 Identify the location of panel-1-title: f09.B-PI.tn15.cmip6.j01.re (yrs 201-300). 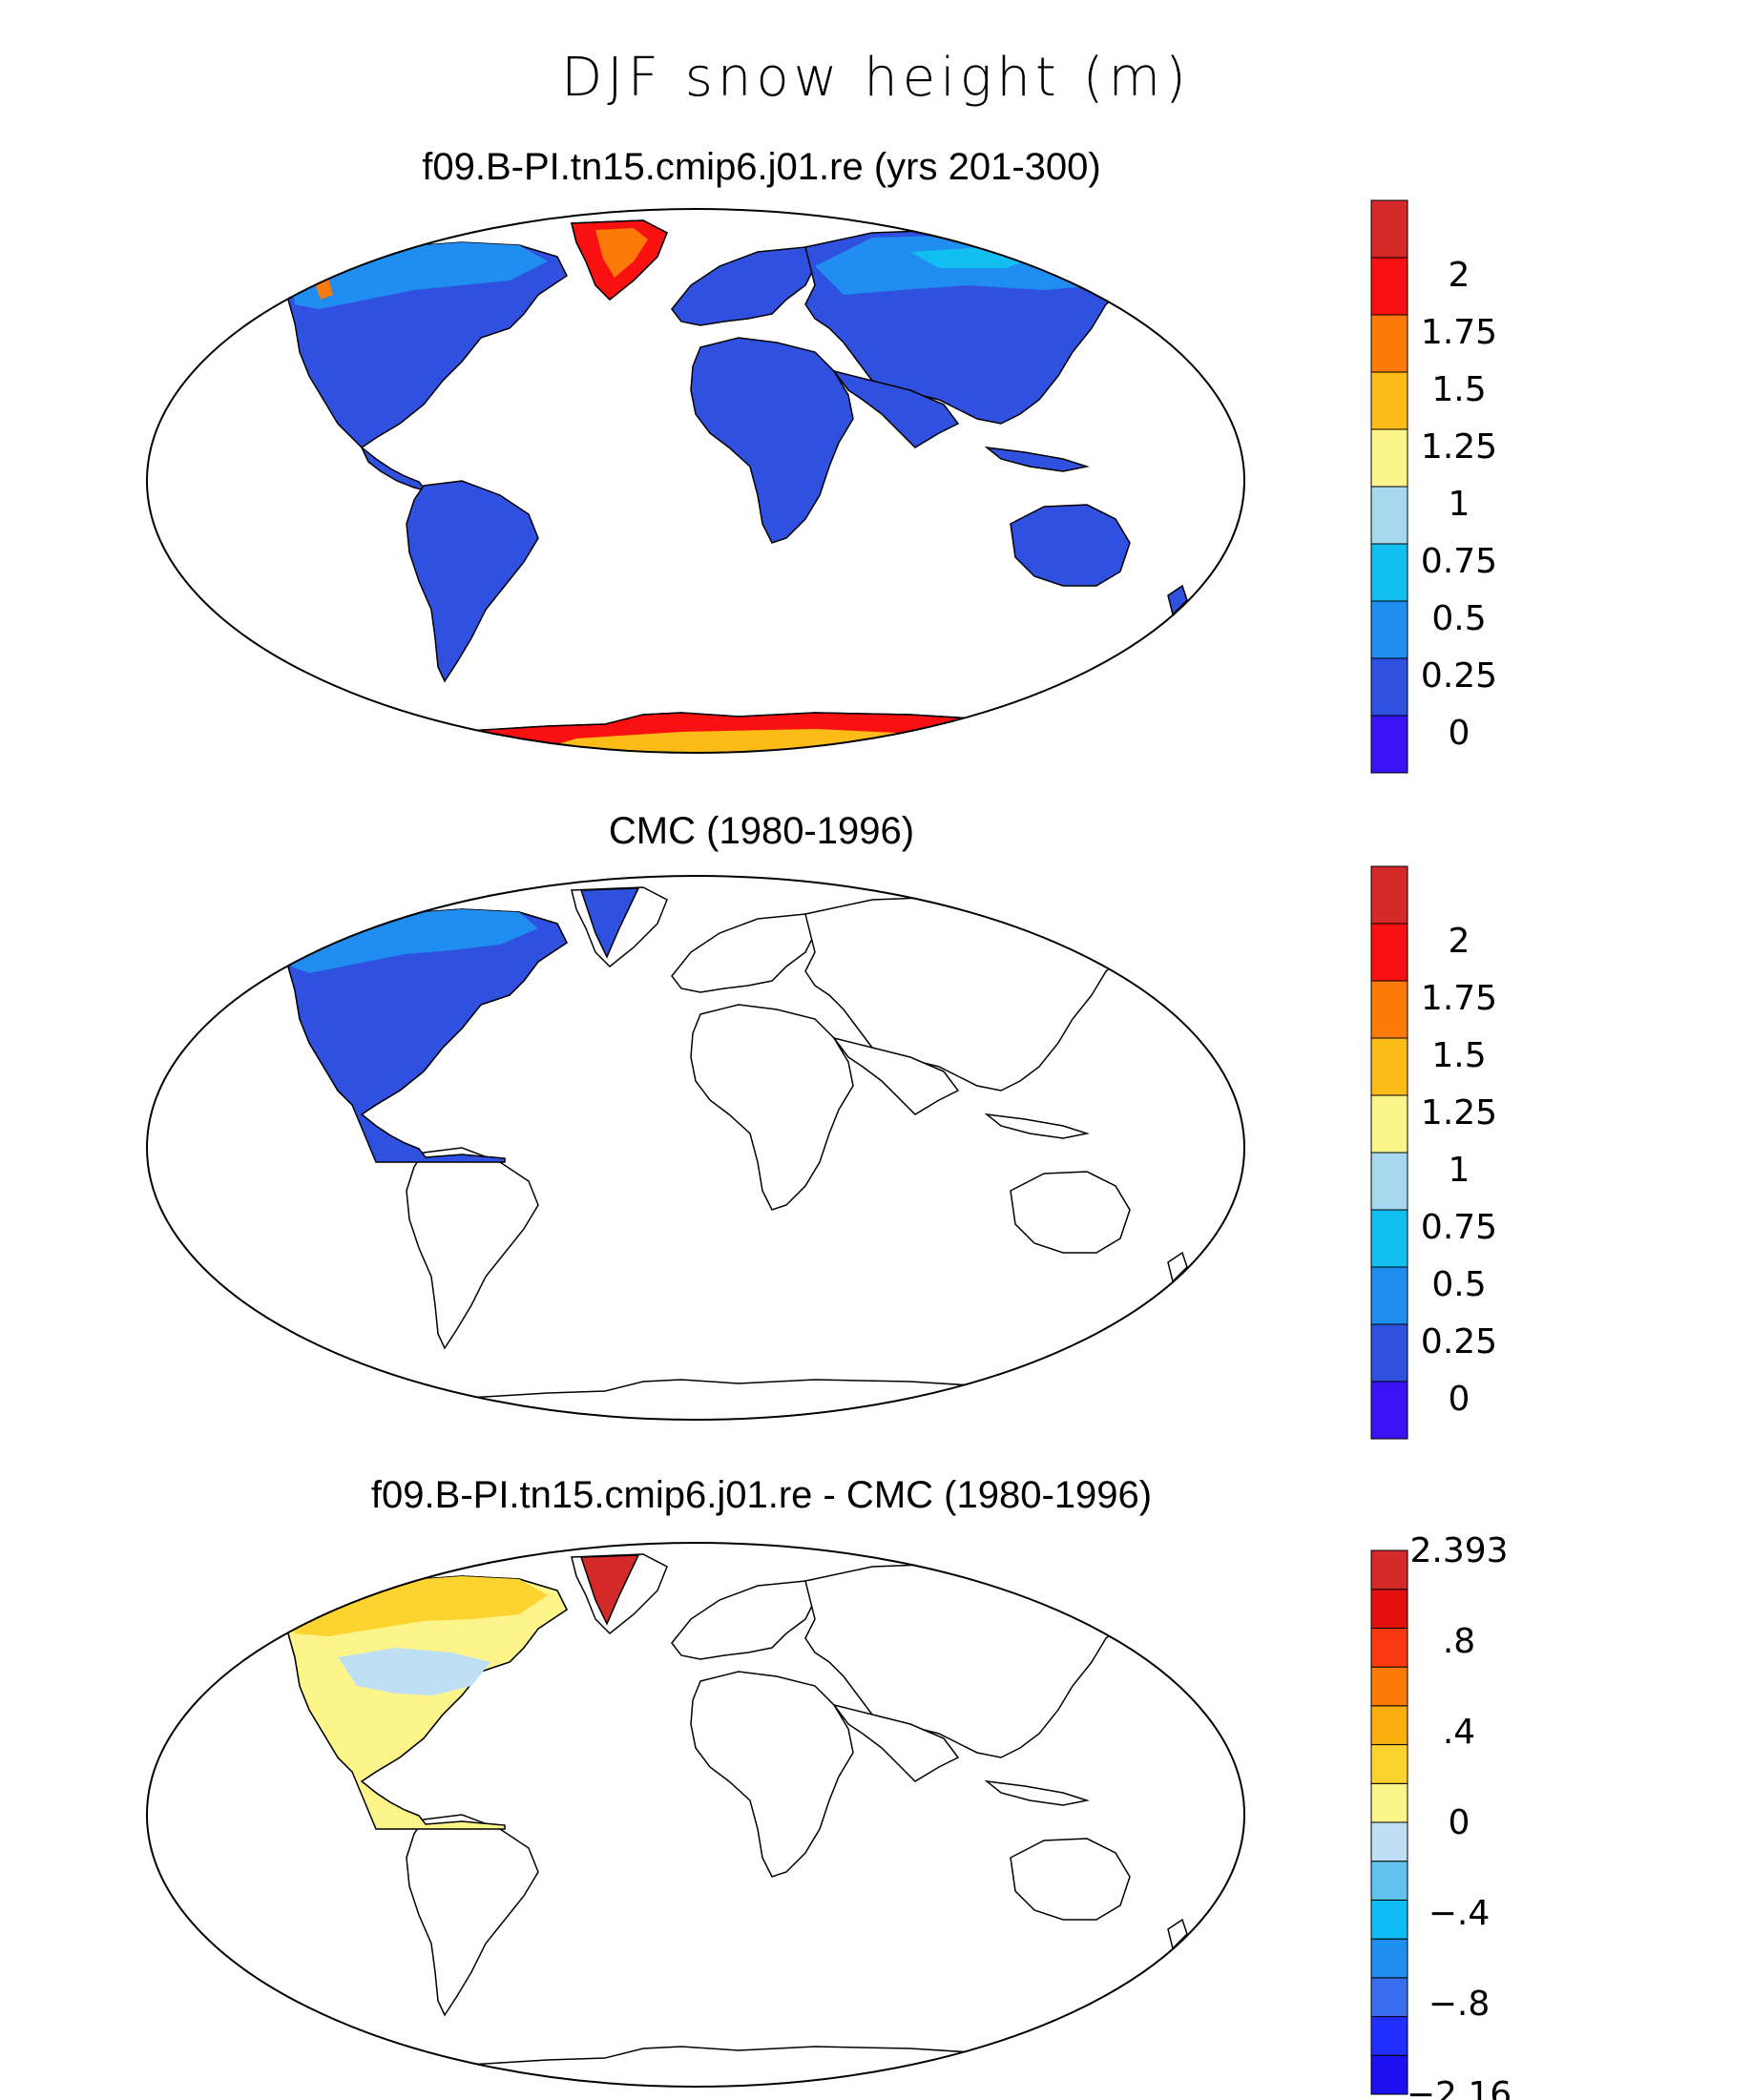
(761, 167).